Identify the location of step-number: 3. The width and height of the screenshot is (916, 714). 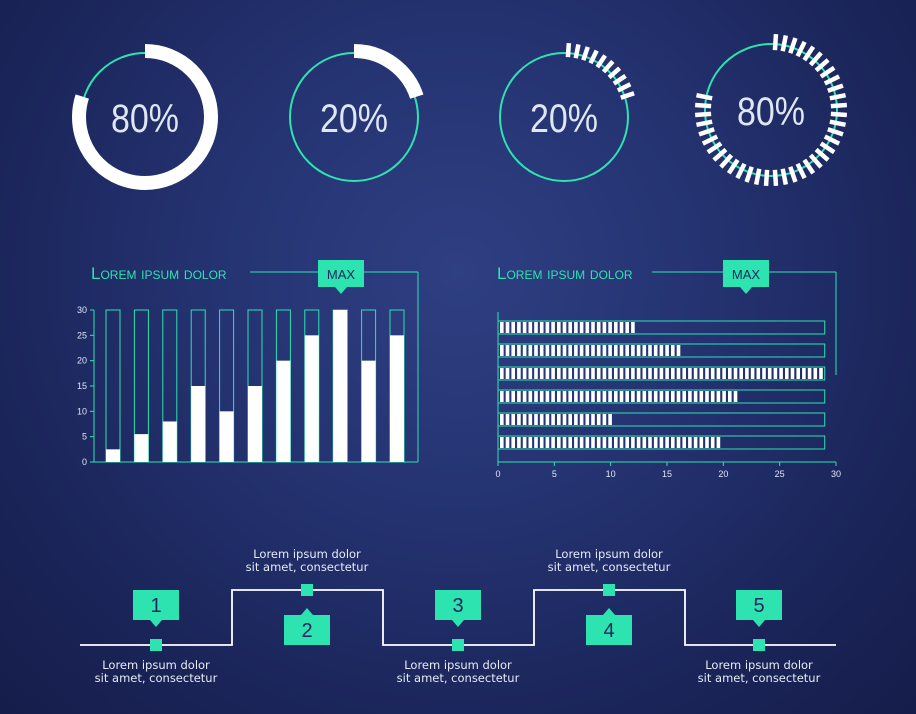
(457, 606).